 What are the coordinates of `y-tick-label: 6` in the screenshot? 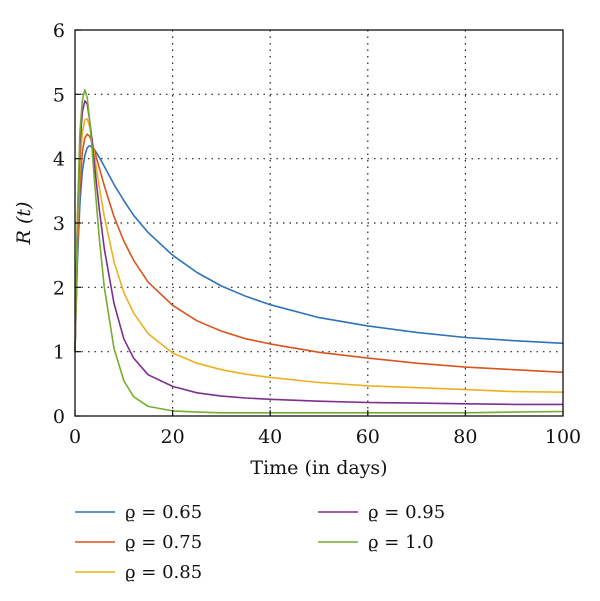 It's located at (59, 31).